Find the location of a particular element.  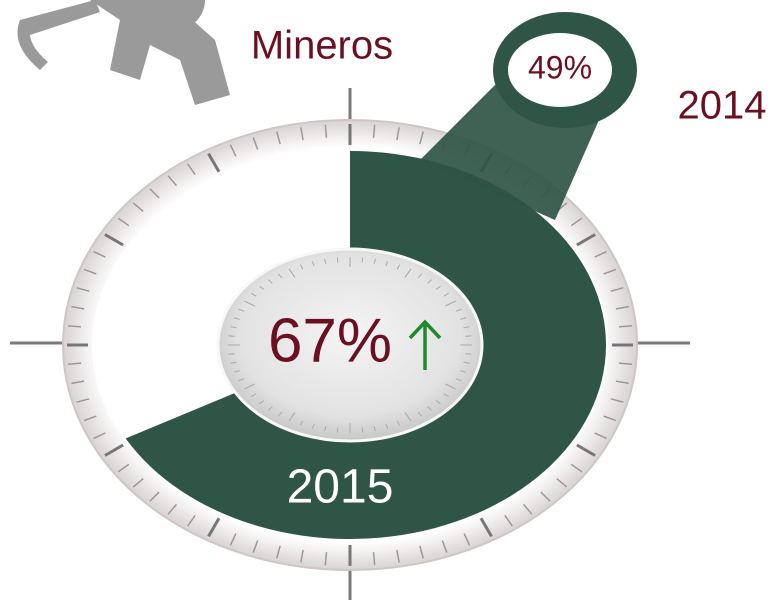

category-label: 2014 is located at coordinates (722, 106).